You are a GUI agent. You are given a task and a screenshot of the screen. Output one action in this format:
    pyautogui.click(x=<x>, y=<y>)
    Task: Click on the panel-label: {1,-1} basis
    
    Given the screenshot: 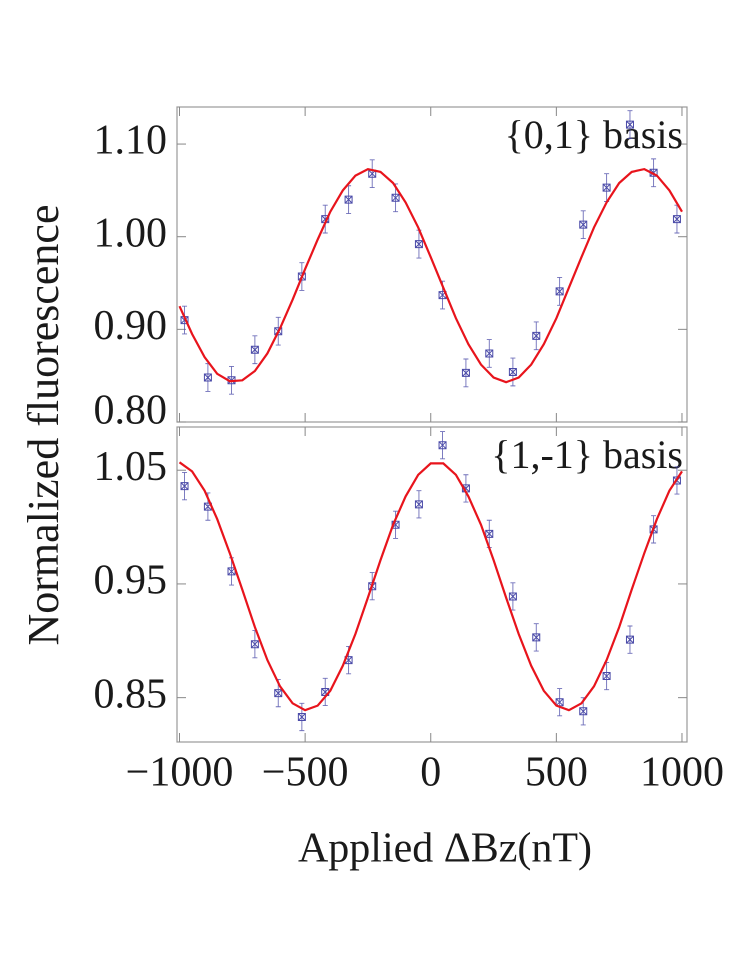 What is the action you would take?
    pyautogui.click(x=587, y=454)
    